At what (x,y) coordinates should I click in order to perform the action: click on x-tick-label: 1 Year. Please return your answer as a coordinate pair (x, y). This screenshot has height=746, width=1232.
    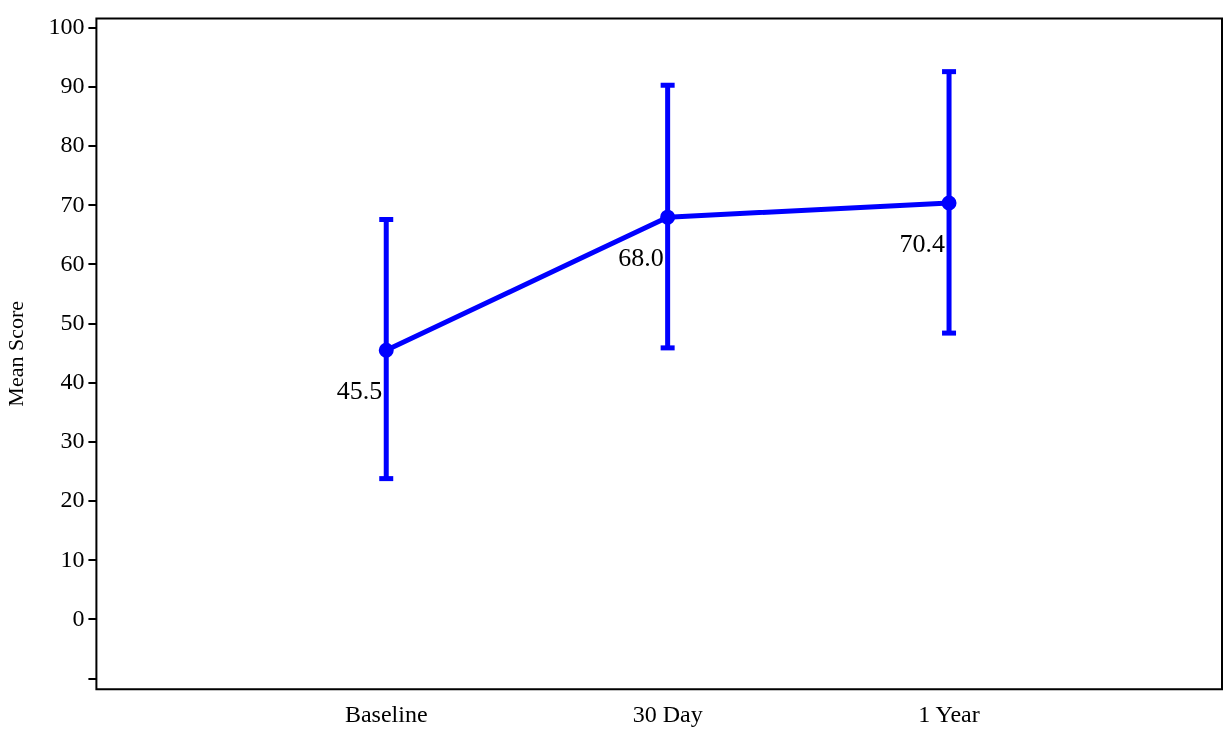
    Looking at the image, I should click on (949, 713).